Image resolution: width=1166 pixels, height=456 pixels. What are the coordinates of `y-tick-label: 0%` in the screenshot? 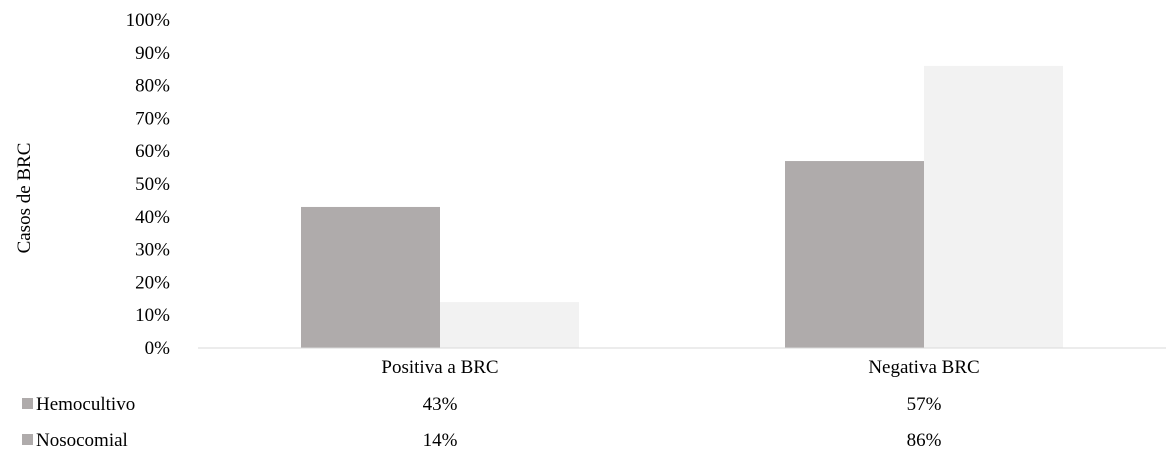 It's located at (158, 348).